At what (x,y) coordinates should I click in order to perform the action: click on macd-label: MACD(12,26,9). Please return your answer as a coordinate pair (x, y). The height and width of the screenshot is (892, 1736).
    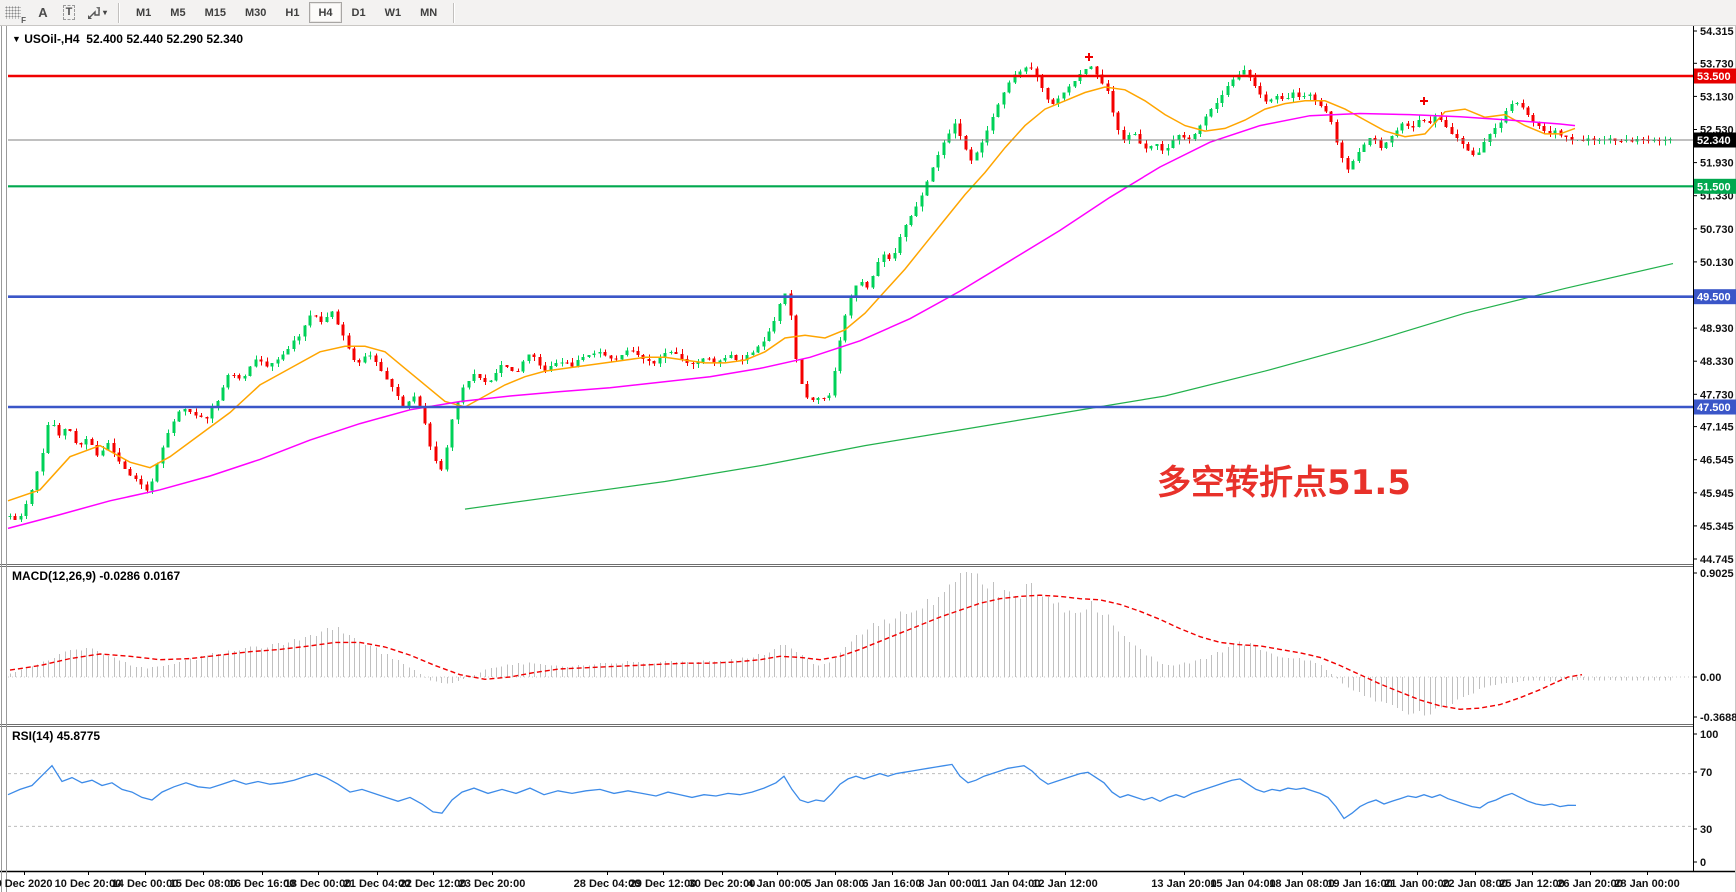
    Looking at the image, I should click on (54, 576).